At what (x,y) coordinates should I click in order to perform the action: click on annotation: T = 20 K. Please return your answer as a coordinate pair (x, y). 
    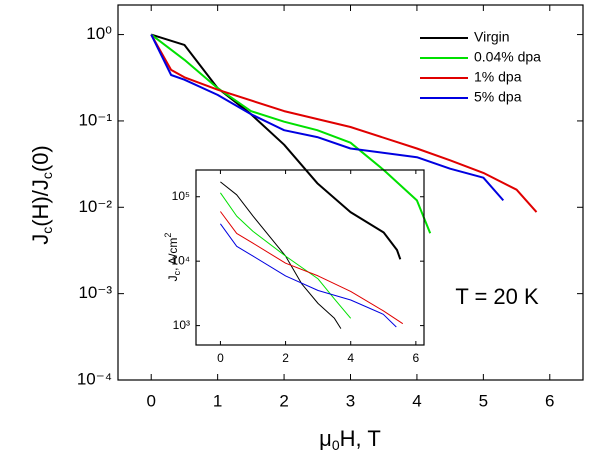
    Looking at the image, I should click on (497, 296).